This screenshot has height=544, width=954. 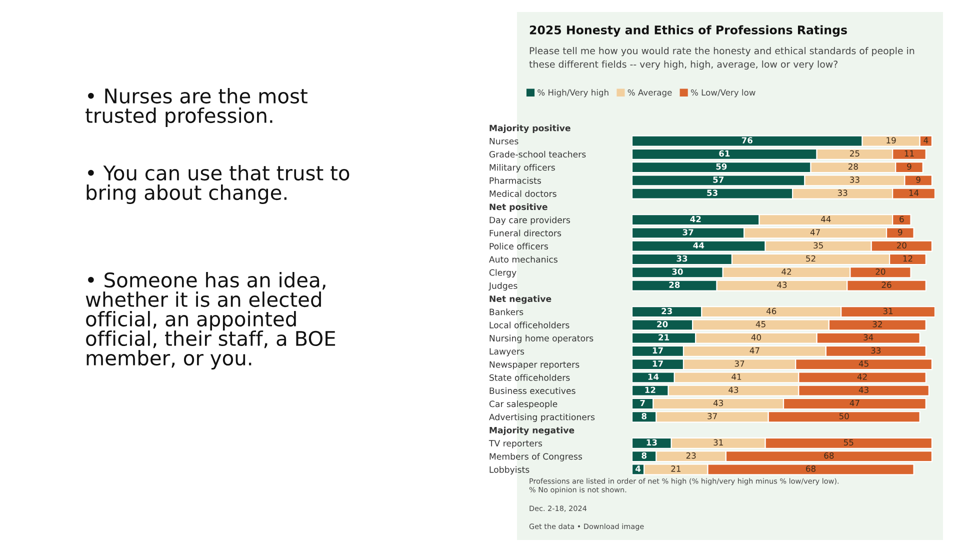 I want to click on y-tick-label: Majority negative, so click(x=532, y=431).